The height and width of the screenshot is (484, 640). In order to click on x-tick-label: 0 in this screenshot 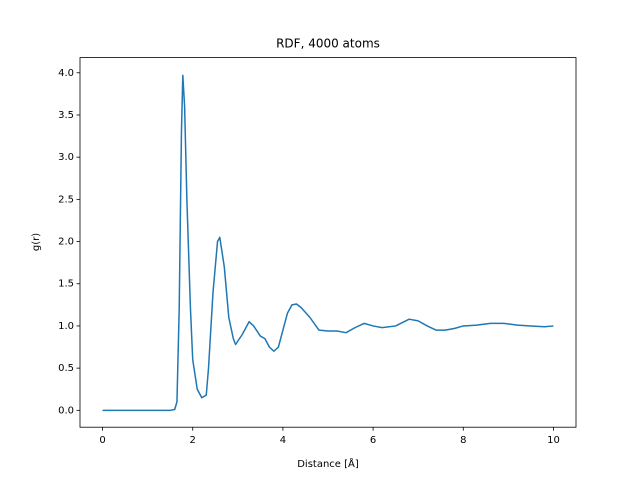, I will do `click(102, 440)`.